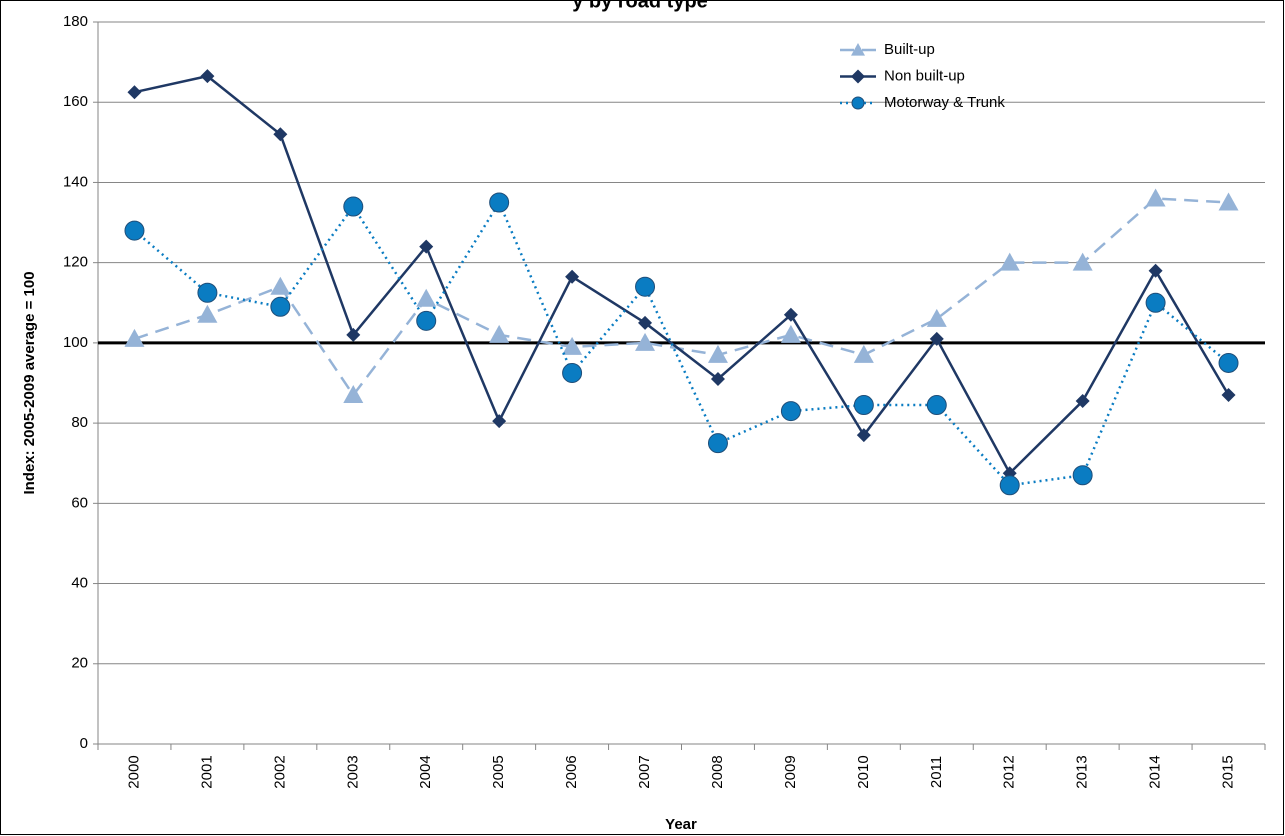  I want to click on x-tick-label: 2006, so click(571, 771).